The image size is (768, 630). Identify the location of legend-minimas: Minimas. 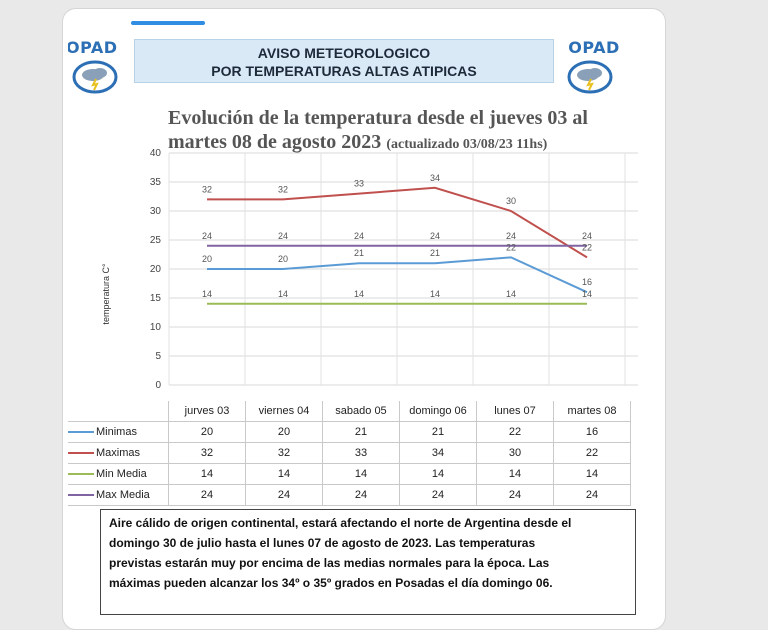
(118, 432).